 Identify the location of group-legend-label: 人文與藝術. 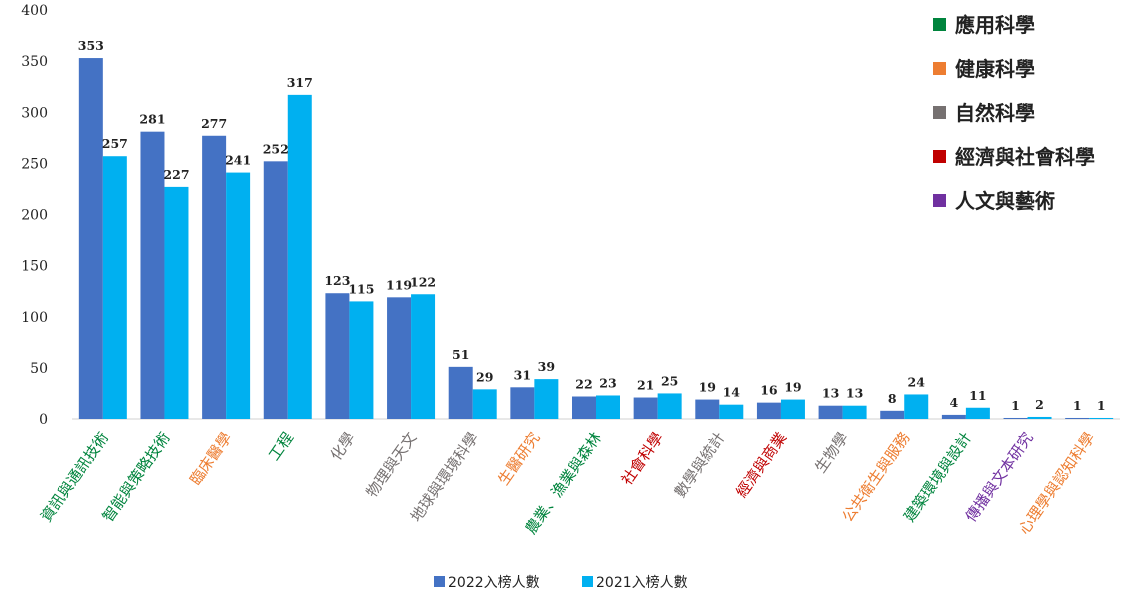
(1005, 201).